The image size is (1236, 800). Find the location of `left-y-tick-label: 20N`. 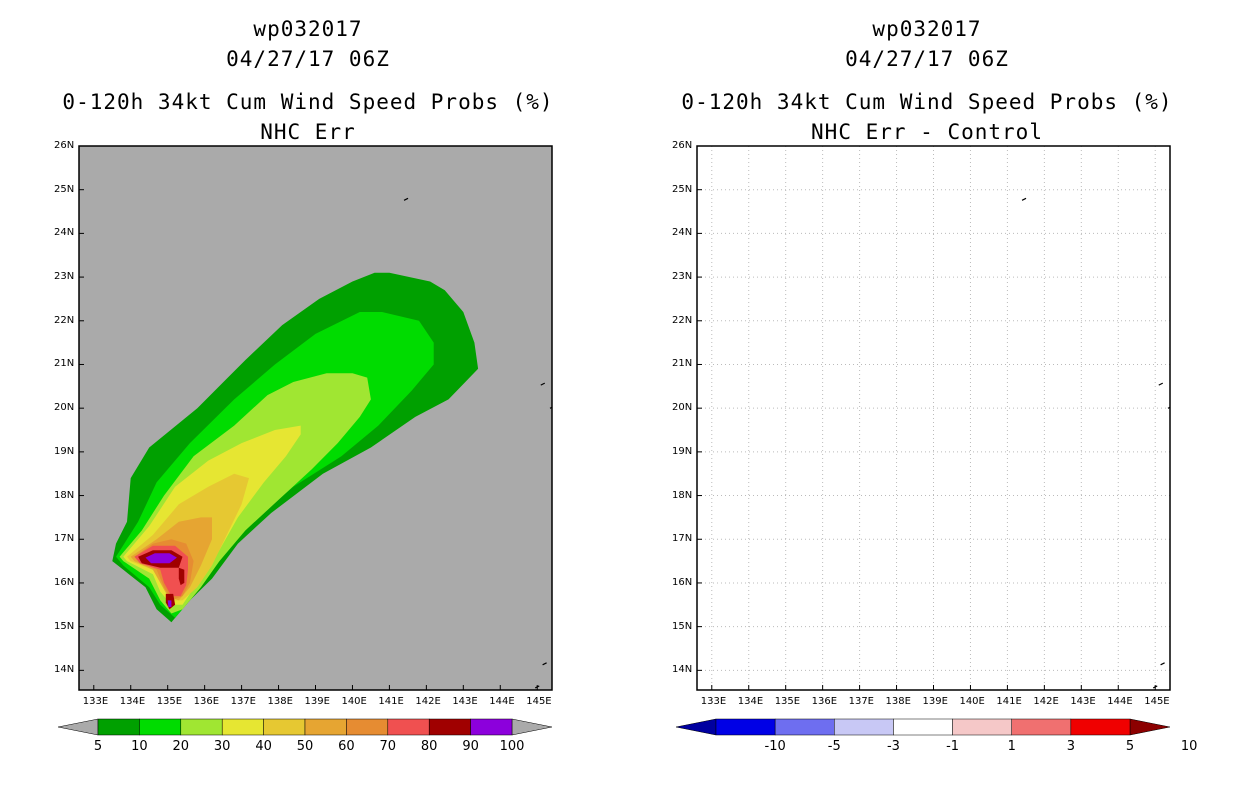

left-y-tick-label: 20N is located at coordinates (64, 408).